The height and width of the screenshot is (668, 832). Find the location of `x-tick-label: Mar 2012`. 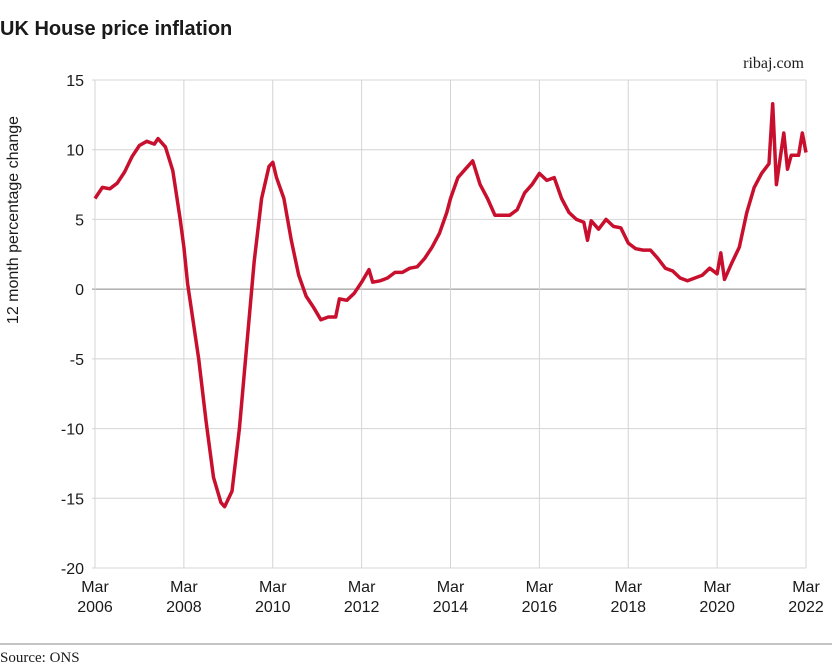

x-tick-label: Mar 2012 is located at coordinates (362, 597).